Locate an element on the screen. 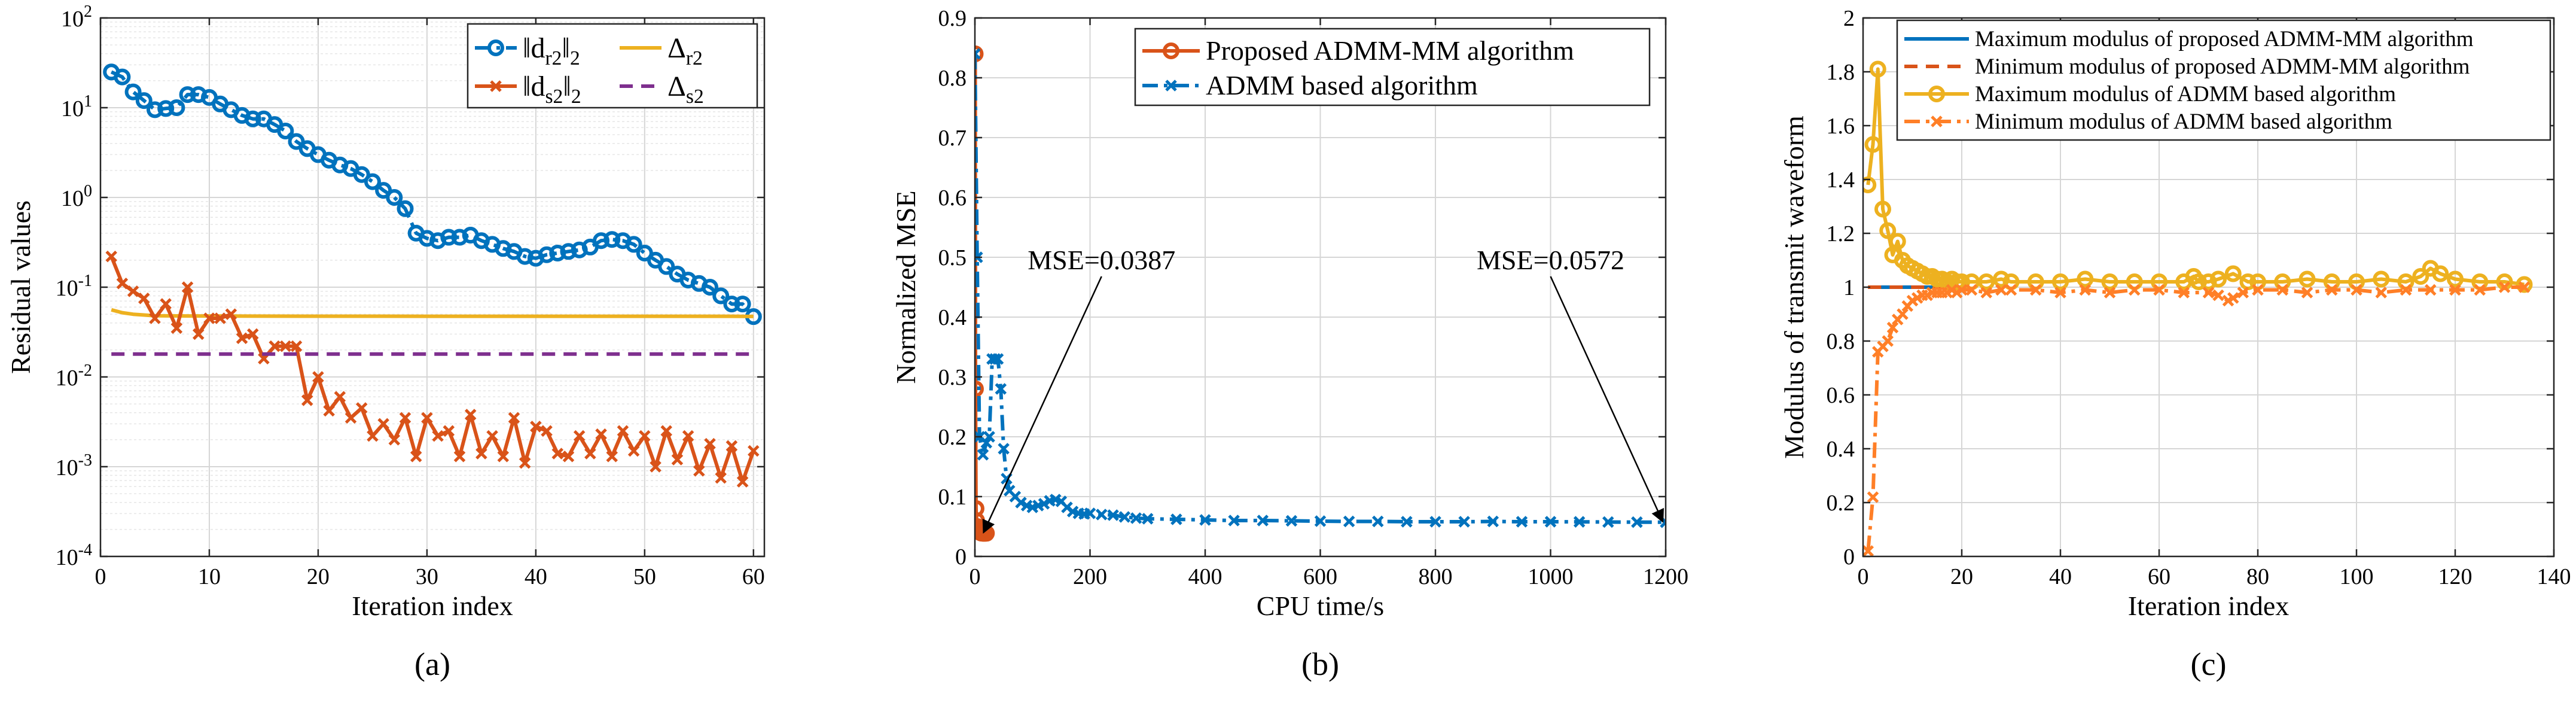 Image resolution: width=2576 pixels, height=709 pixels. legend-entry: Maximum modulus of ADMM based algorithm is located at coordinates (2150, 94).